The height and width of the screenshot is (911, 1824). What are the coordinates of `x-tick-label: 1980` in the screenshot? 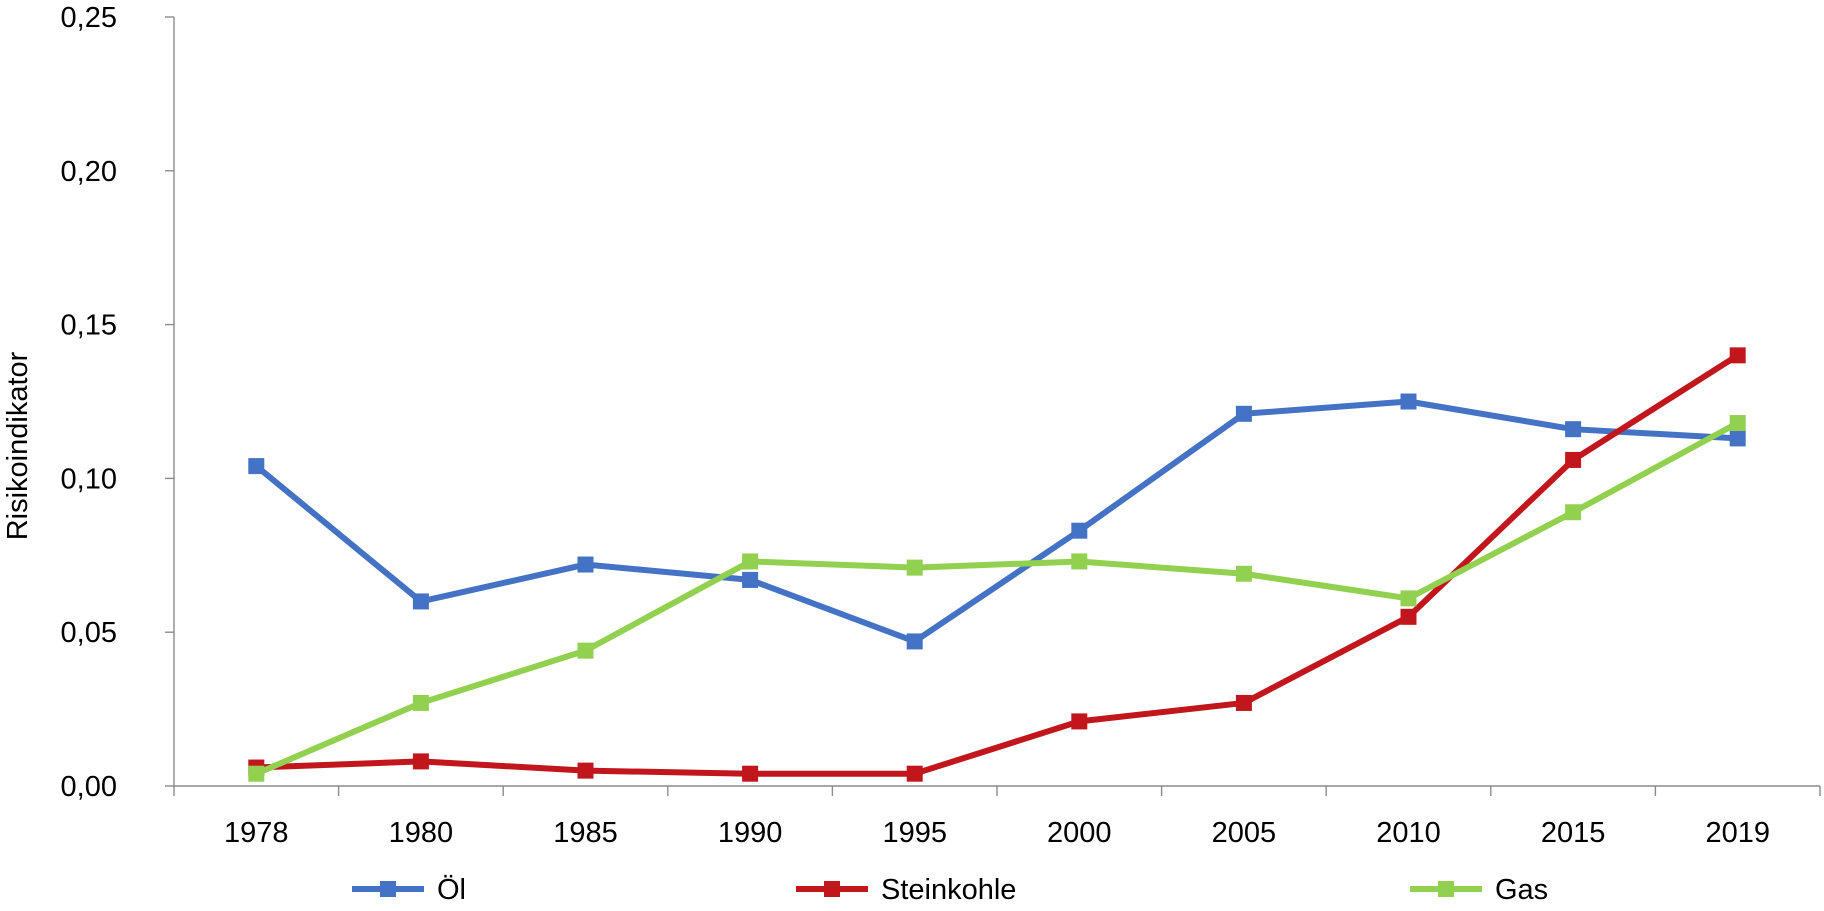 It's located at (421, 833).